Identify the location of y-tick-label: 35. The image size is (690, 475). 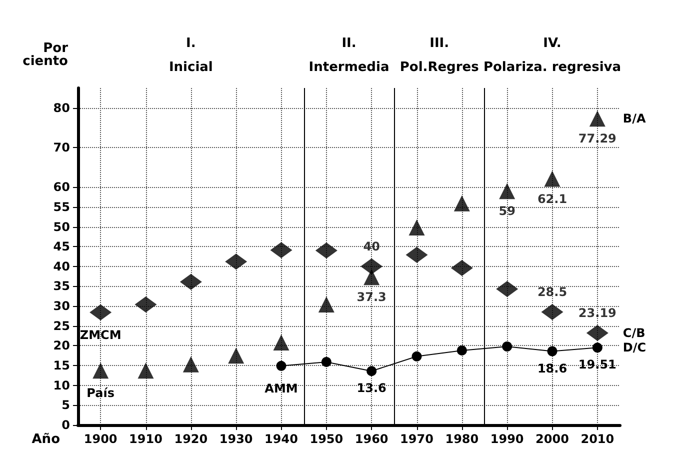
(61, 286).